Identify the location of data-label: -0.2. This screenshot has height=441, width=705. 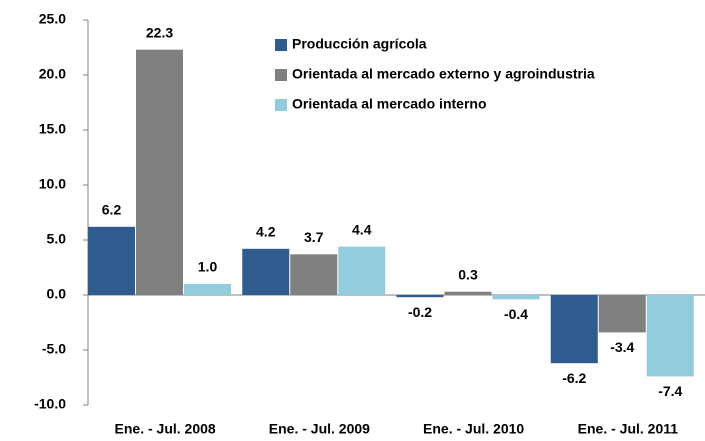
(420, 312).